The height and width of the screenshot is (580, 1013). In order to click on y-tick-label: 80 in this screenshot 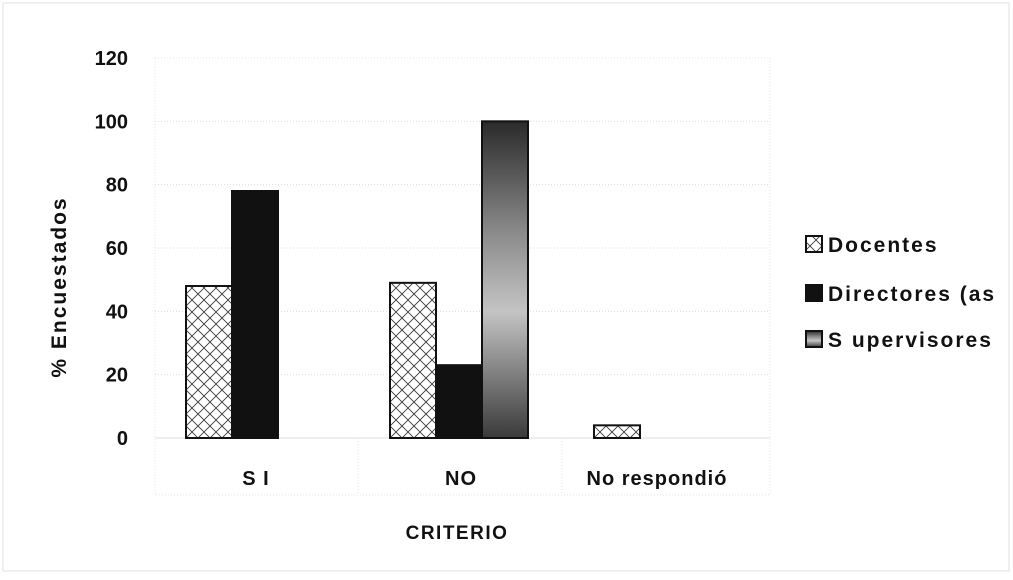, I will do `click(117, 186)`.